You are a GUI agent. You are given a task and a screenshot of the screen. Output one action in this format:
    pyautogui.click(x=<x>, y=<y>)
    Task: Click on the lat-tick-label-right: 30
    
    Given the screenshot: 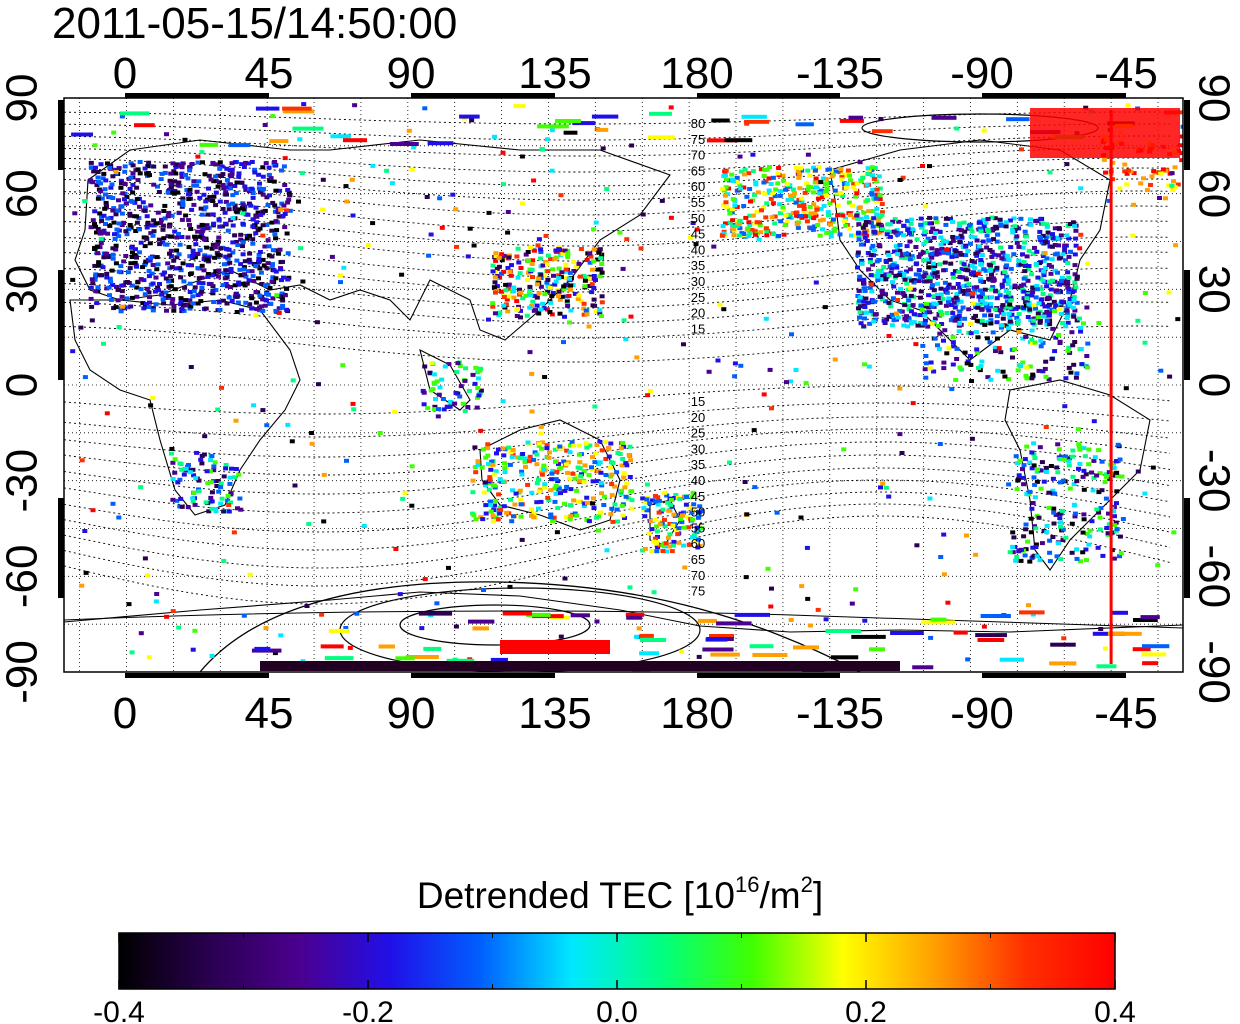 What is the action you would take?
    pyautogui.click(x=1214, y=289)
    